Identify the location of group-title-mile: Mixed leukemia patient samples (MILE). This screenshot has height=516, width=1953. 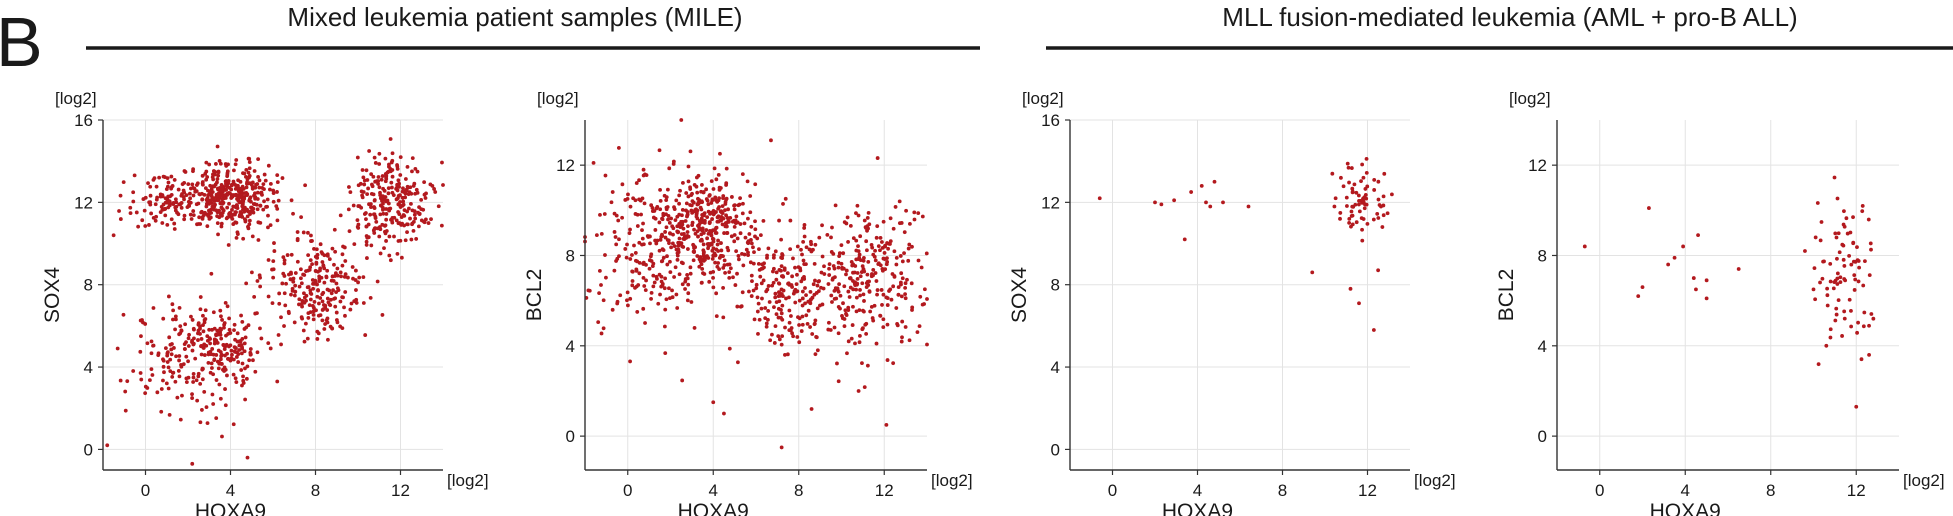
(514, 17).